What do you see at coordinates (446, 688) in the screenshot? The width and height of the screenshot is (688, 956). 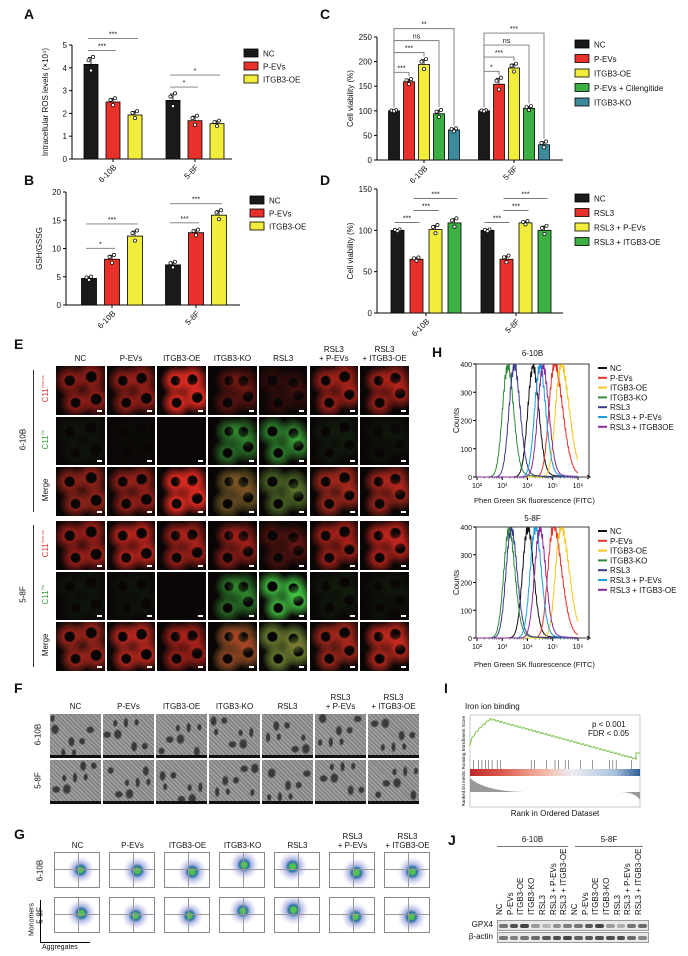 I see `panel-label-i: I` at bounding box center [446, 688].